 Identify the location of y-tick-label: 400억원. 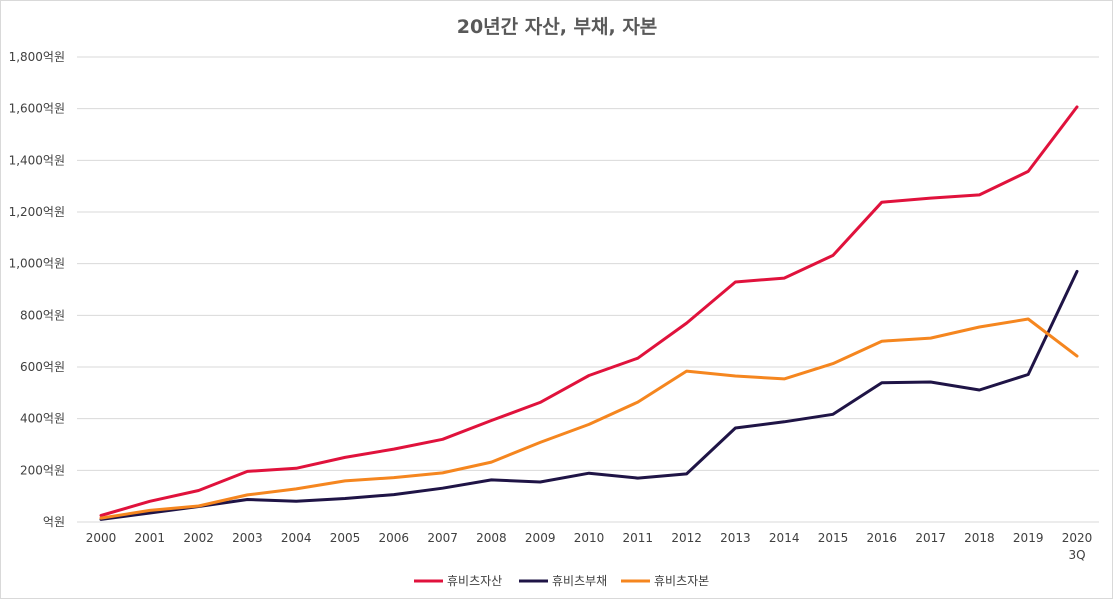
(42, 419).